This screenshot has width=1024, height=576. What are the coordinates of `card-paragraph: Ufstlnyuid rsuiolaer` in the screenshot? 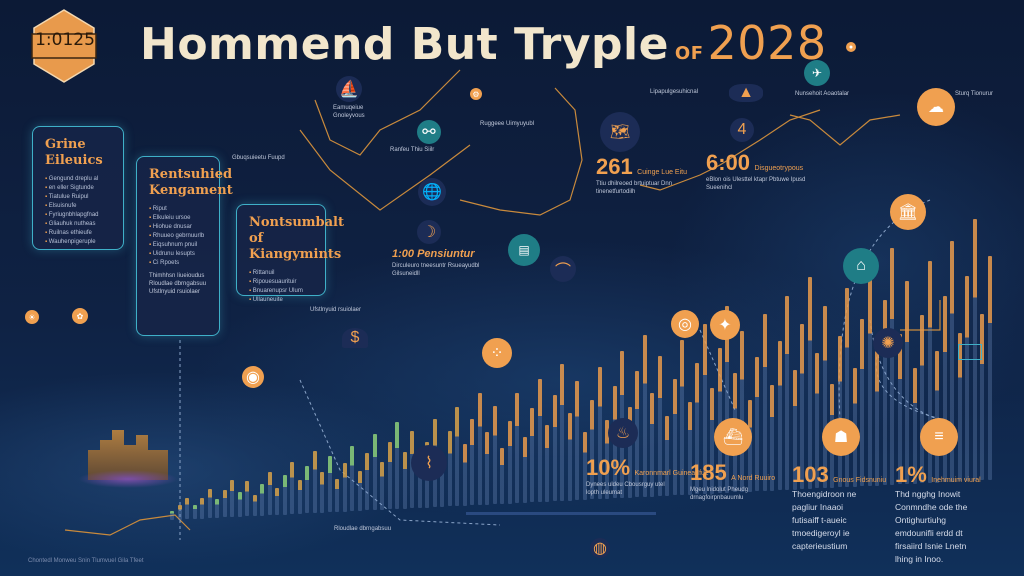 It's located at (175, 292).